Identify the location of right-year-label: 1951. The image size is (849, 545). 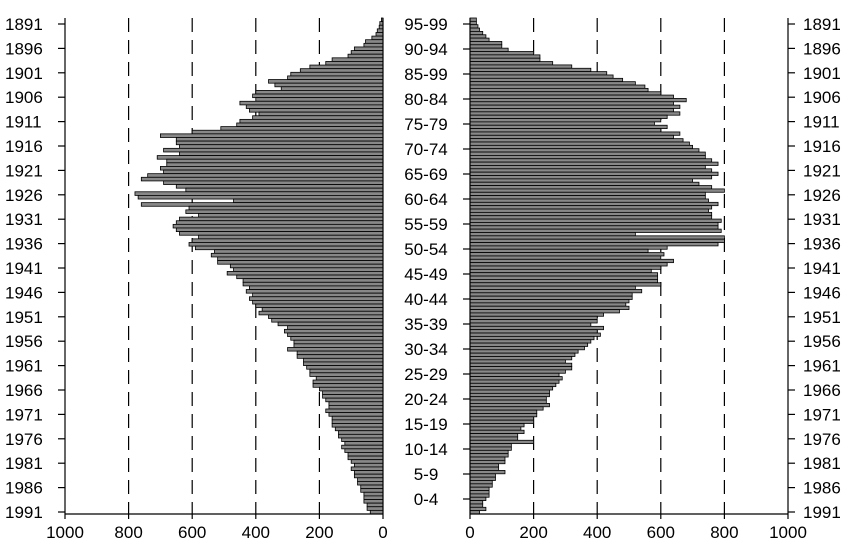
(822, 317).